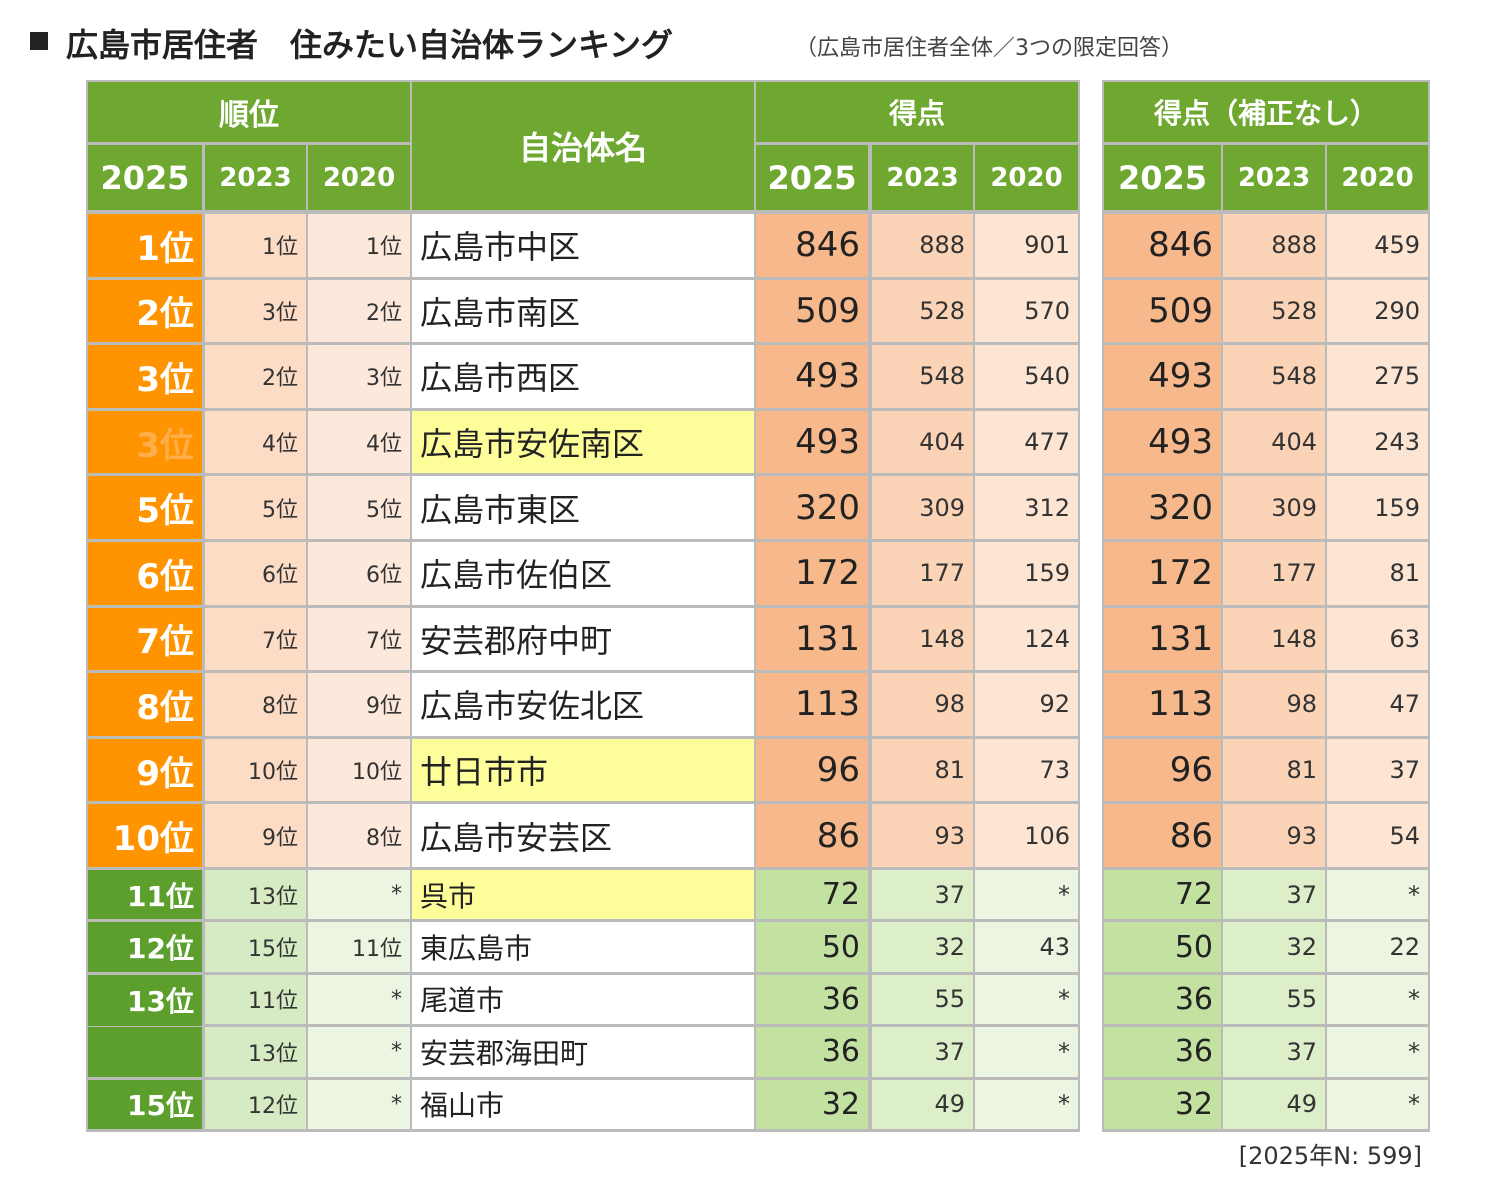 The image size is (1500, 1179). Describe the element at coordinates (583, 573) in the screenshot. I see `name-cell: 広島市佐伯区` at that location.